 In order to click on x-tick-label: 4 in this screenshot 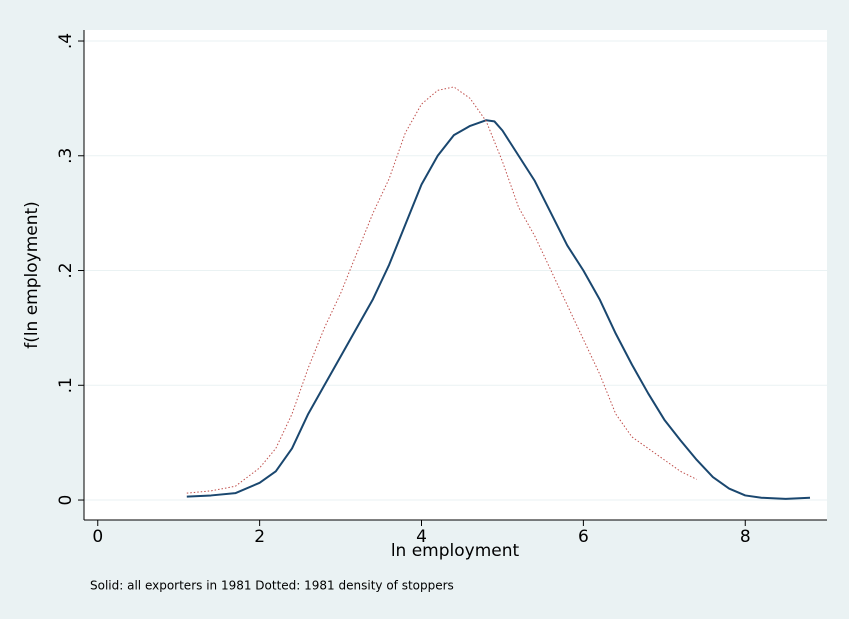, I will do `click(421, 537)`.